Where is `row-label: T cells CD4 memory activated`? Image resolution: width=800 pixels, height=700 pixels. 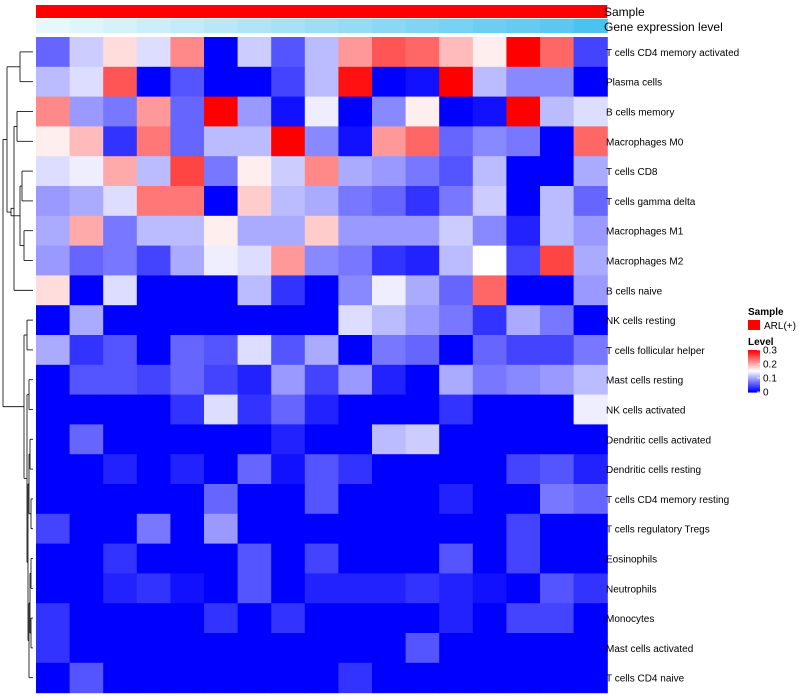
row-label: T cells CD4 memory activated is located at coordinates (672, 53).